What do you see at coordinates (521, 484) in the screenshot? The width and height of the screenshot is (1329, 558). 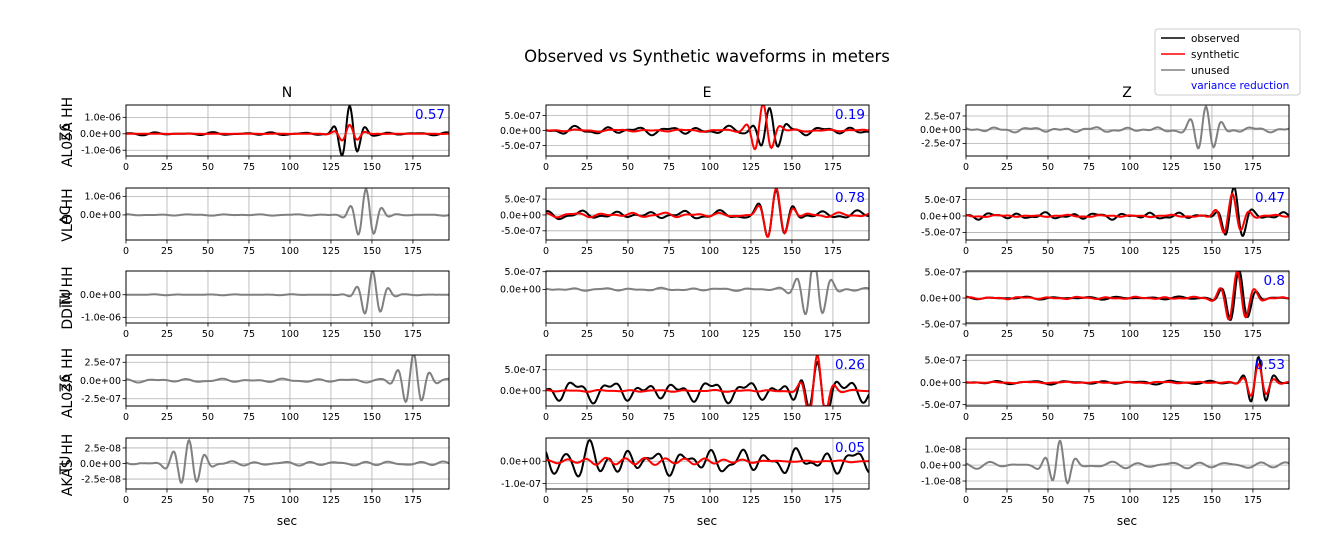 I see `y-tick-label: -1.0e-07` at bounding box center [521, 484].